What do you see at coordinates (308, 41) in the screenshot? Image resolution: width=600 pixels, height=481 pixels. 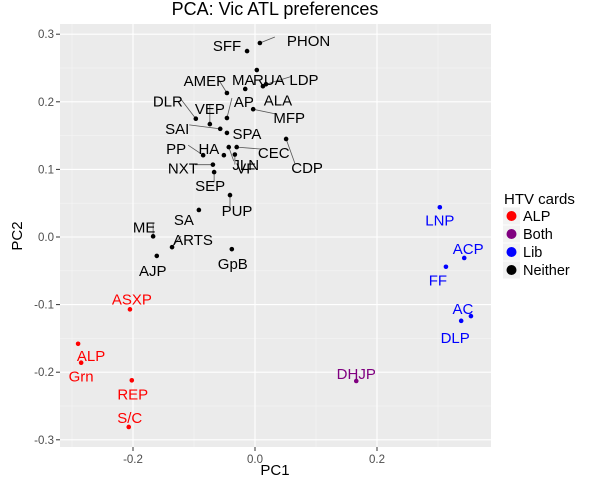 I see `point-label: PHON` at bounding box center [308, 41].